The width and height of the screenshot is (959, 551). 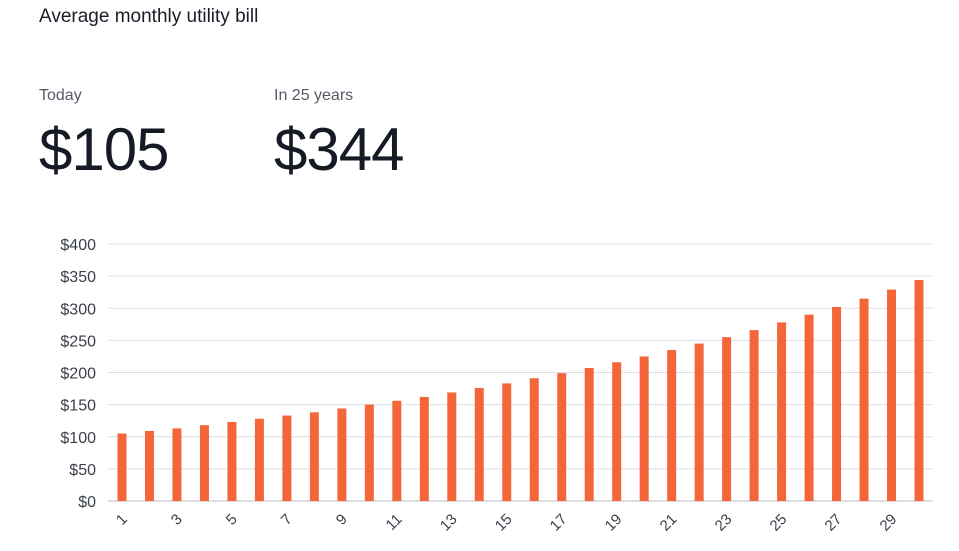 I want to click on y-tick-label: $400, so click(x=78, y=245).